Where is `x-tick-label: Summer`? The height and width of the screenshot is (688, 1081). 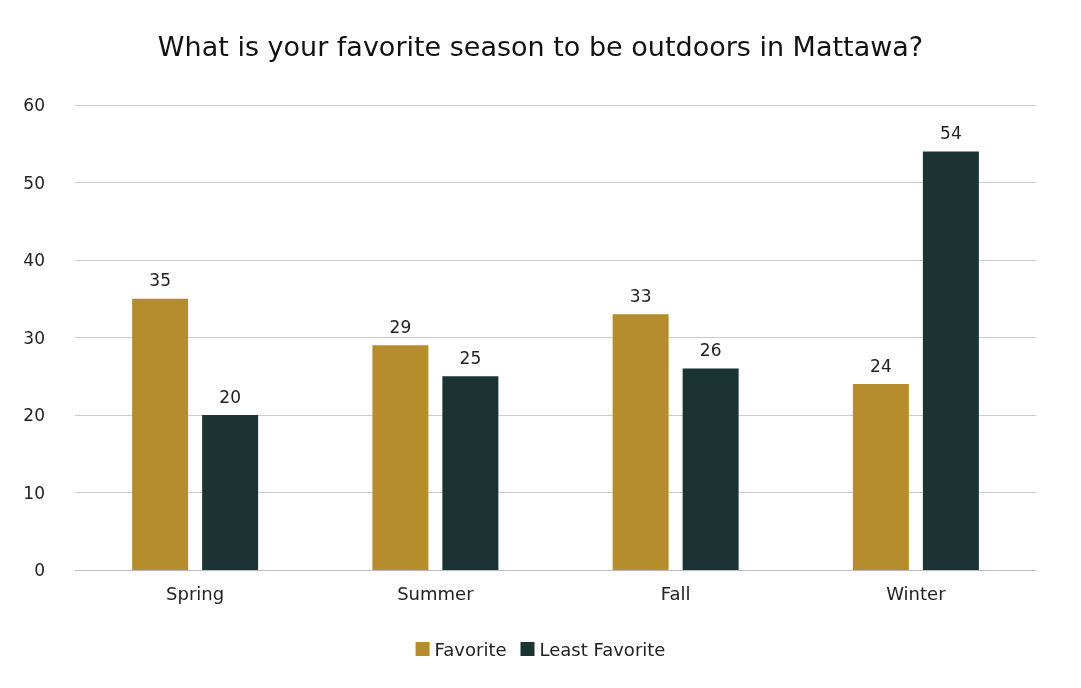
x-tick-label: Summer is located at coordinates (436, 593).